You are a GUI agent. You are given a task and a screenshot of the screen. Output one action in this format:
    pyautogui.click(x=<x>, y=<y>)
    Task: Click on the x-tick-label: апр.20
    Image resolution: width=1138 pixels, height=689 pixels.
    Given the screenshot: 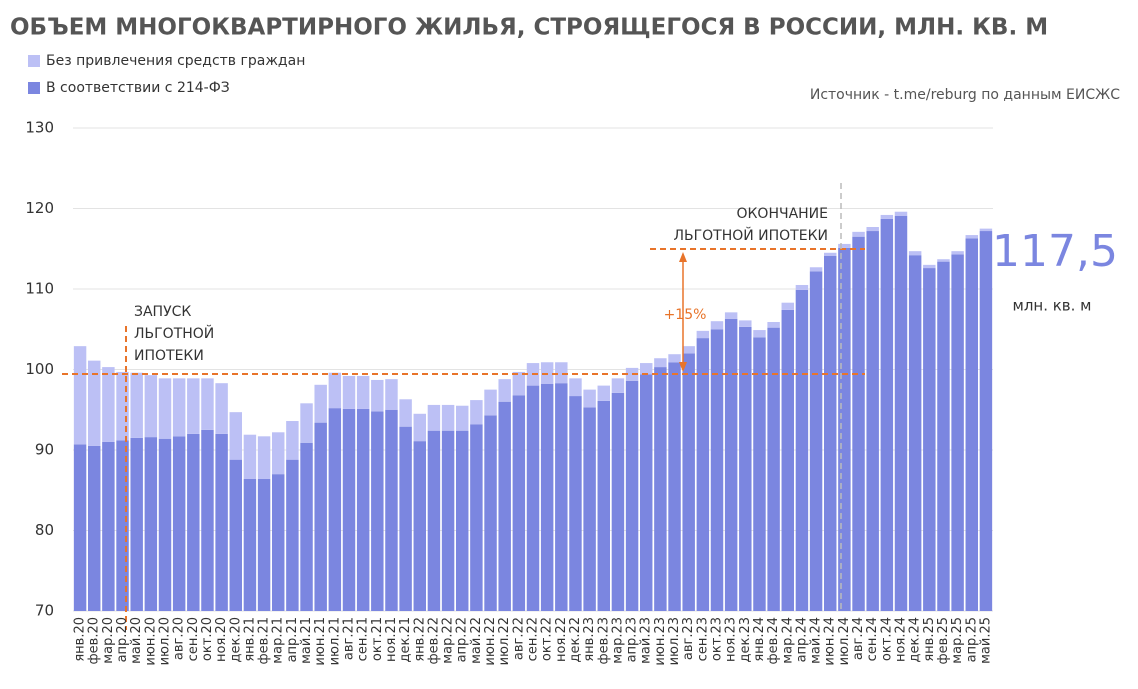 What is the action you would take?
    pyautogui.click(x=122, y=639)
    